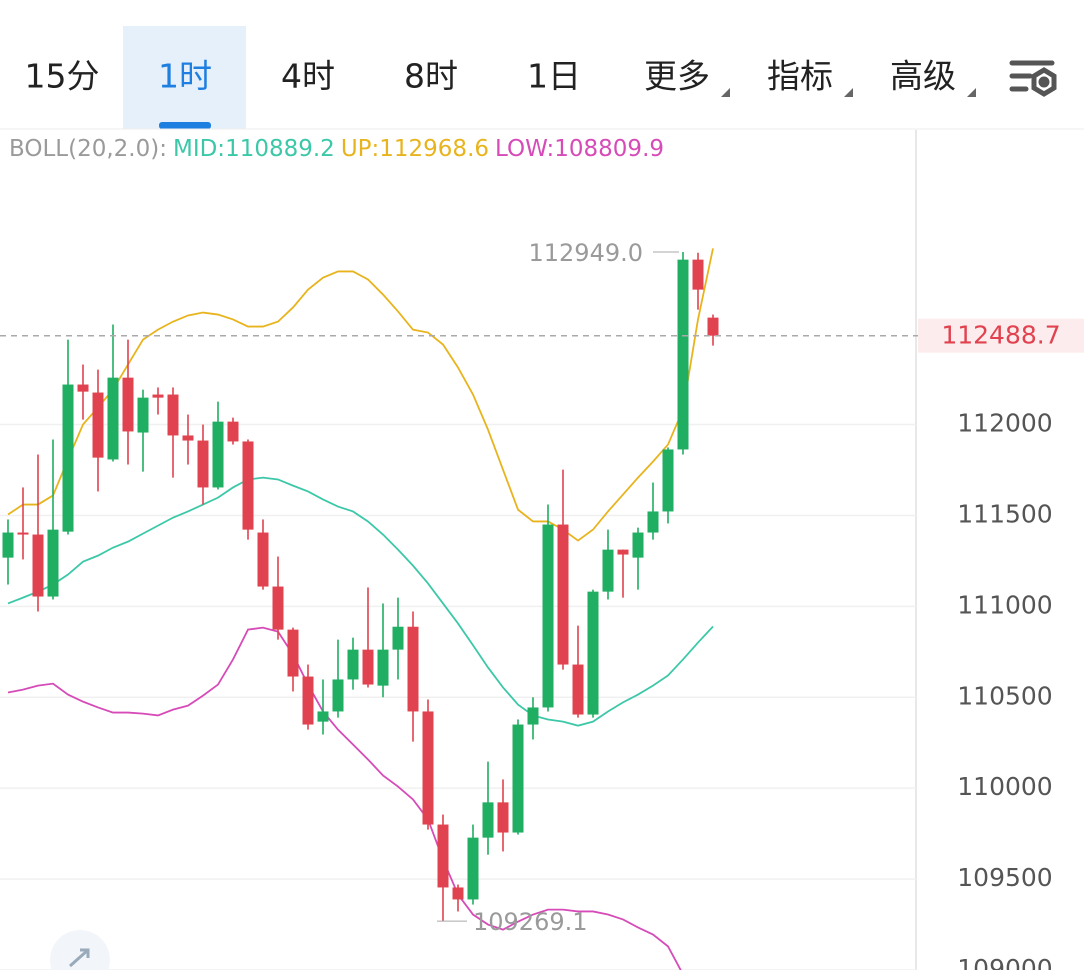 The height and width of the screenshot is (970, 1084). What do you see at coordinates (1004, 423) in the screenshot?
I see `y-tick-label: 112000` at bounding box center [1004, 423].